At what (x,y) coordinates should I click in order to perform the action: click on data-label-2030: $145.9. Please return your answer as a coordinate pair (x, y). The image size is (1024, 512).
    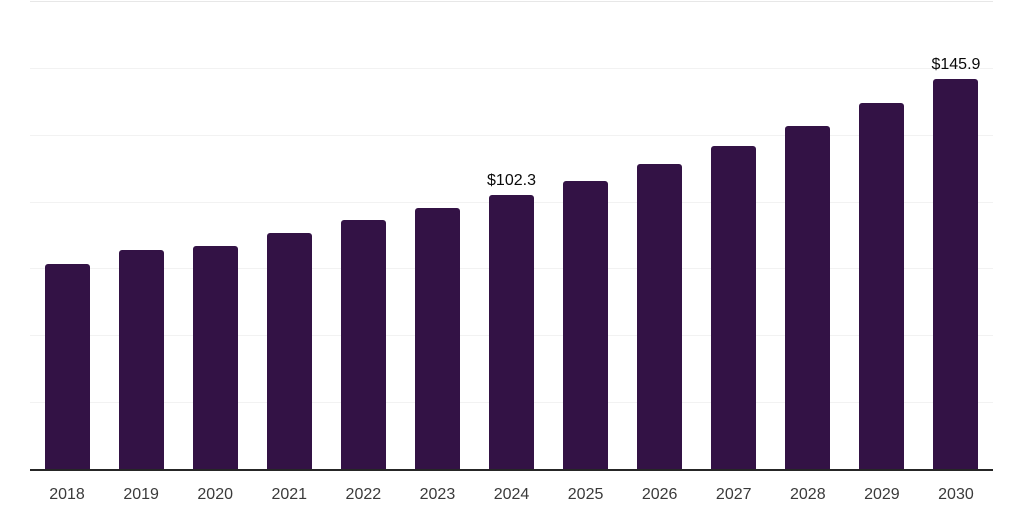
    Looking at the image, I should click on (956, 64).